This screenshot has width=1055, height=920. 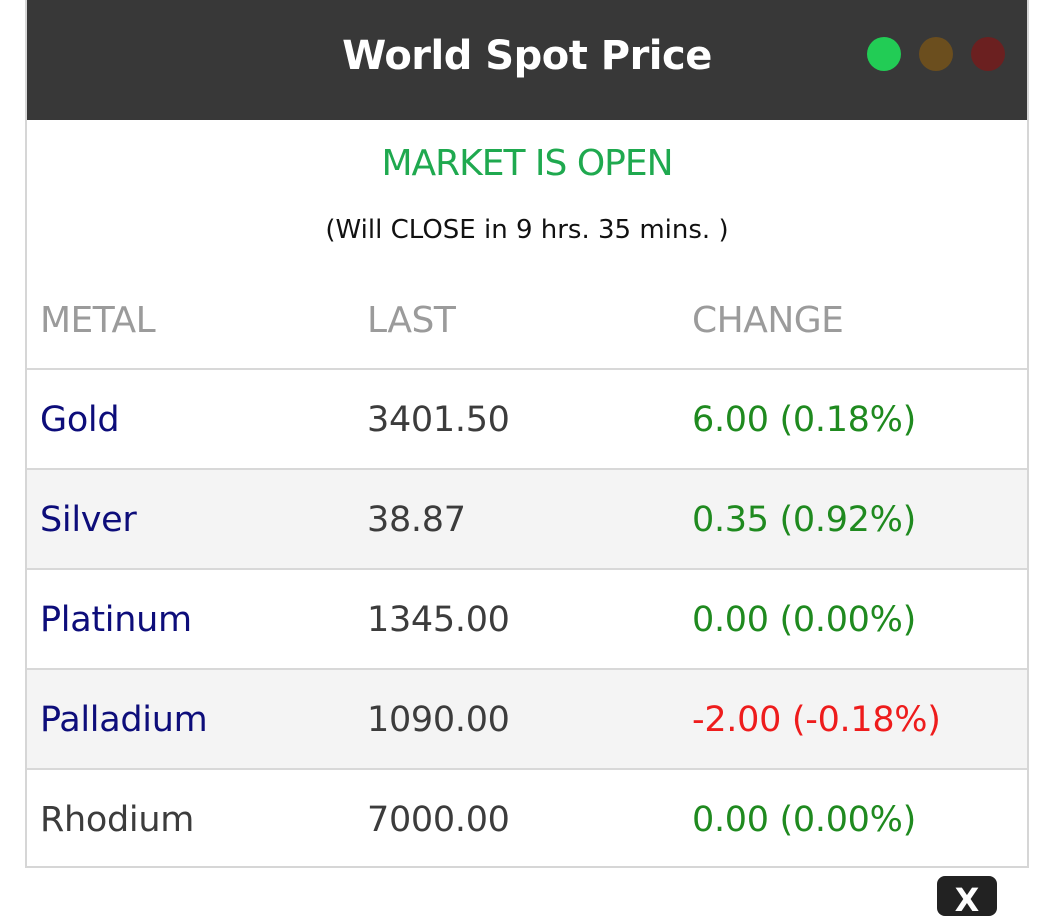 What do you see at coordinates (116, 620) in the screenshot?
I see `metal-name: Platinum` at bounding box center [116, 620].